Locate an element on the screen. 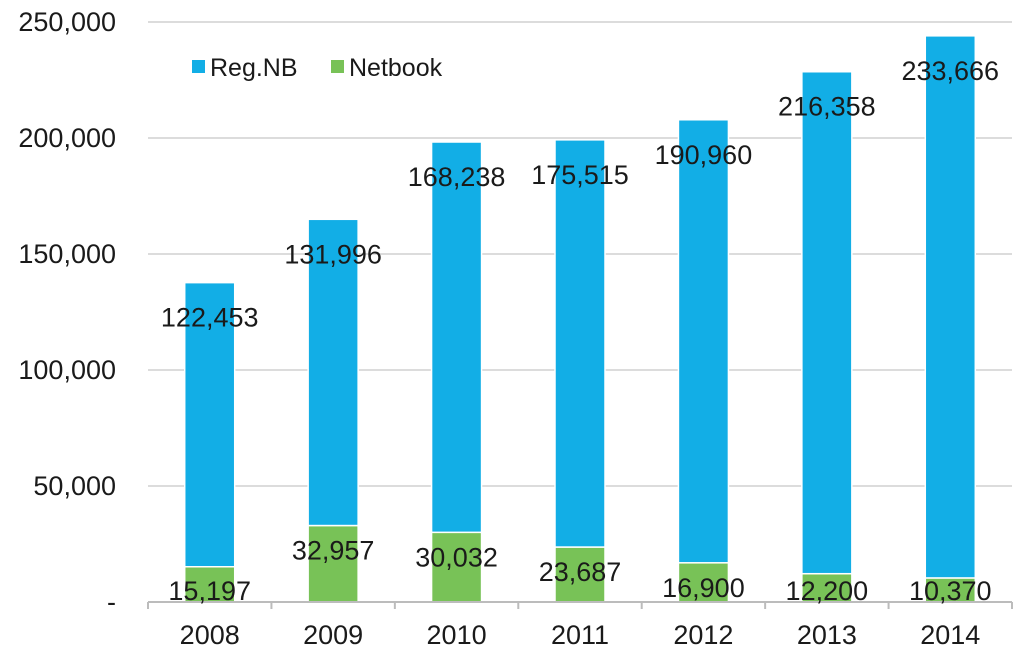  data-label-reg-nb: 216,358 is located at coordinates (827, 107).